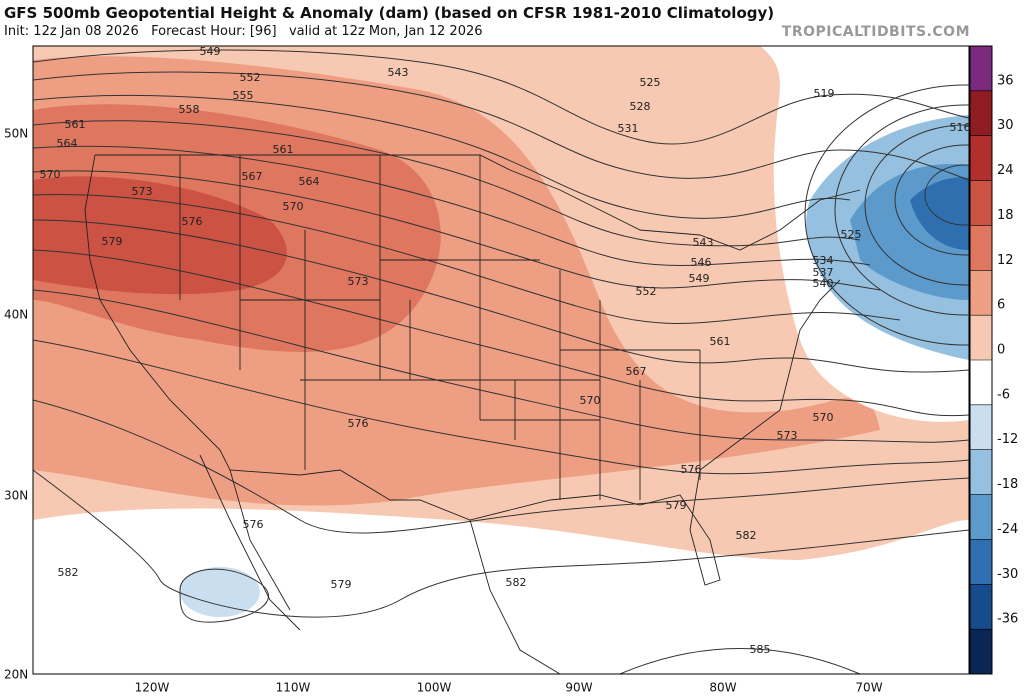 Image resolution: width=1024 pixels, height=696 pixels. Describe the element at coordinates (875, 32) in the screenshot. I see `source: TROPICALTIDBITS.COM` at that location.